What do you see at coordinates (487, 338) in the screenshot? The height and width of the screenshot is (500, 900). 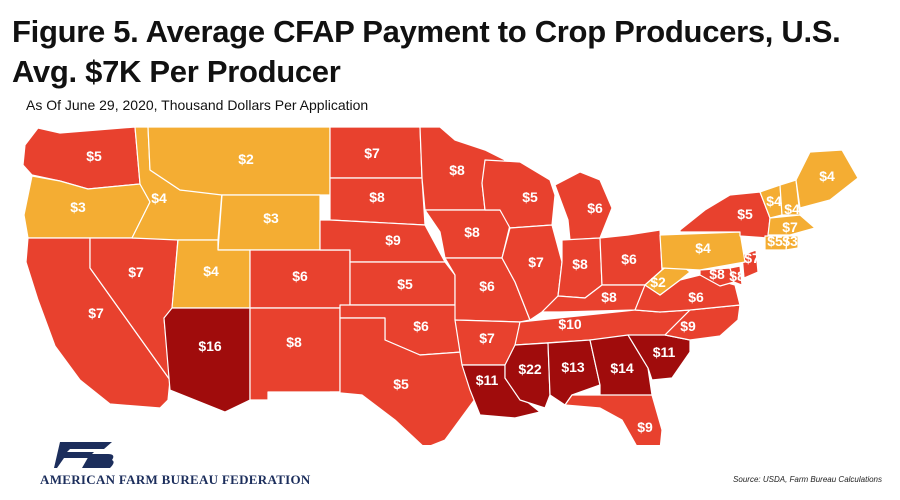 I see `label-ar: $7` at bounding box center [487, 338].